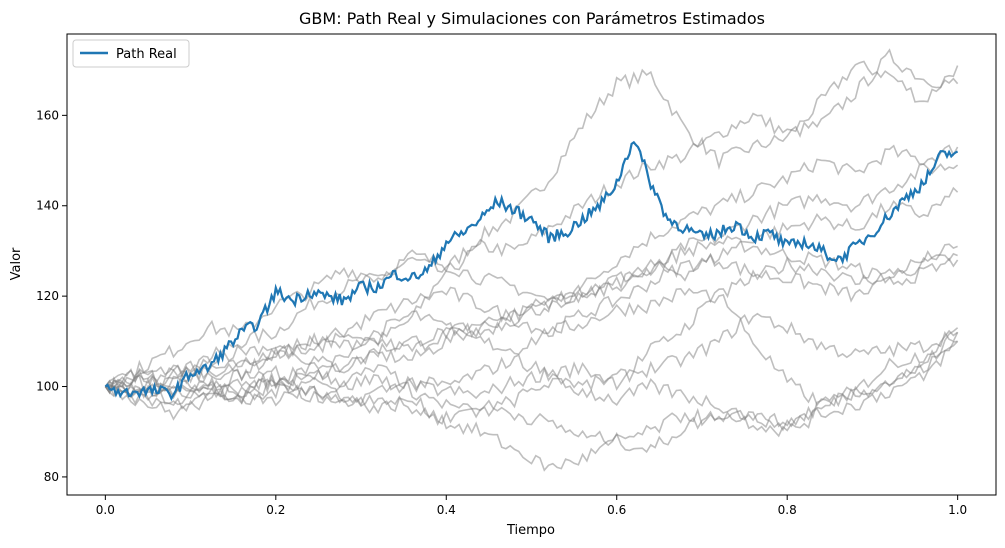 This screenshot has width=1005, height=548. What do you see at coordinates (16, 263) in the screenshot?
I see `y-axis-label: Valor` at bounding box center [16, 263].